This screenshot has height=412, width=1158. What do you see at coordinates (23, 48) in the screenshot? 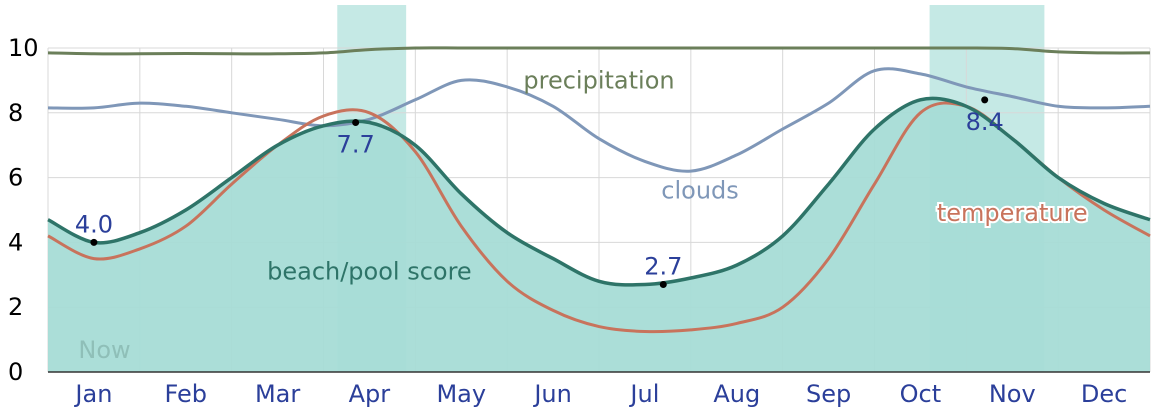
I see `y-tick-label: 10` at bounding box center [23, 48].